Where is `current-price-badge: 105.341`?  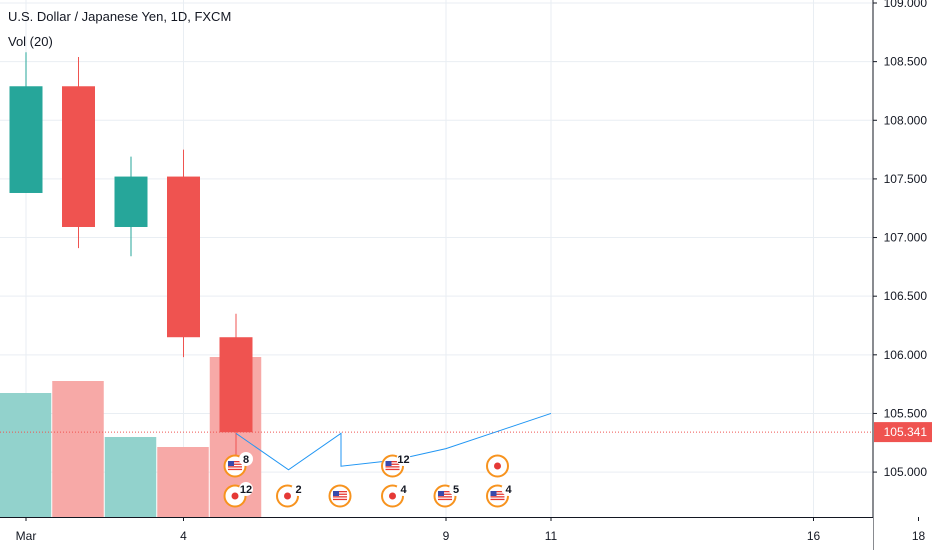 current-price-badge: 105.341 is located at coordinates (903, 432).